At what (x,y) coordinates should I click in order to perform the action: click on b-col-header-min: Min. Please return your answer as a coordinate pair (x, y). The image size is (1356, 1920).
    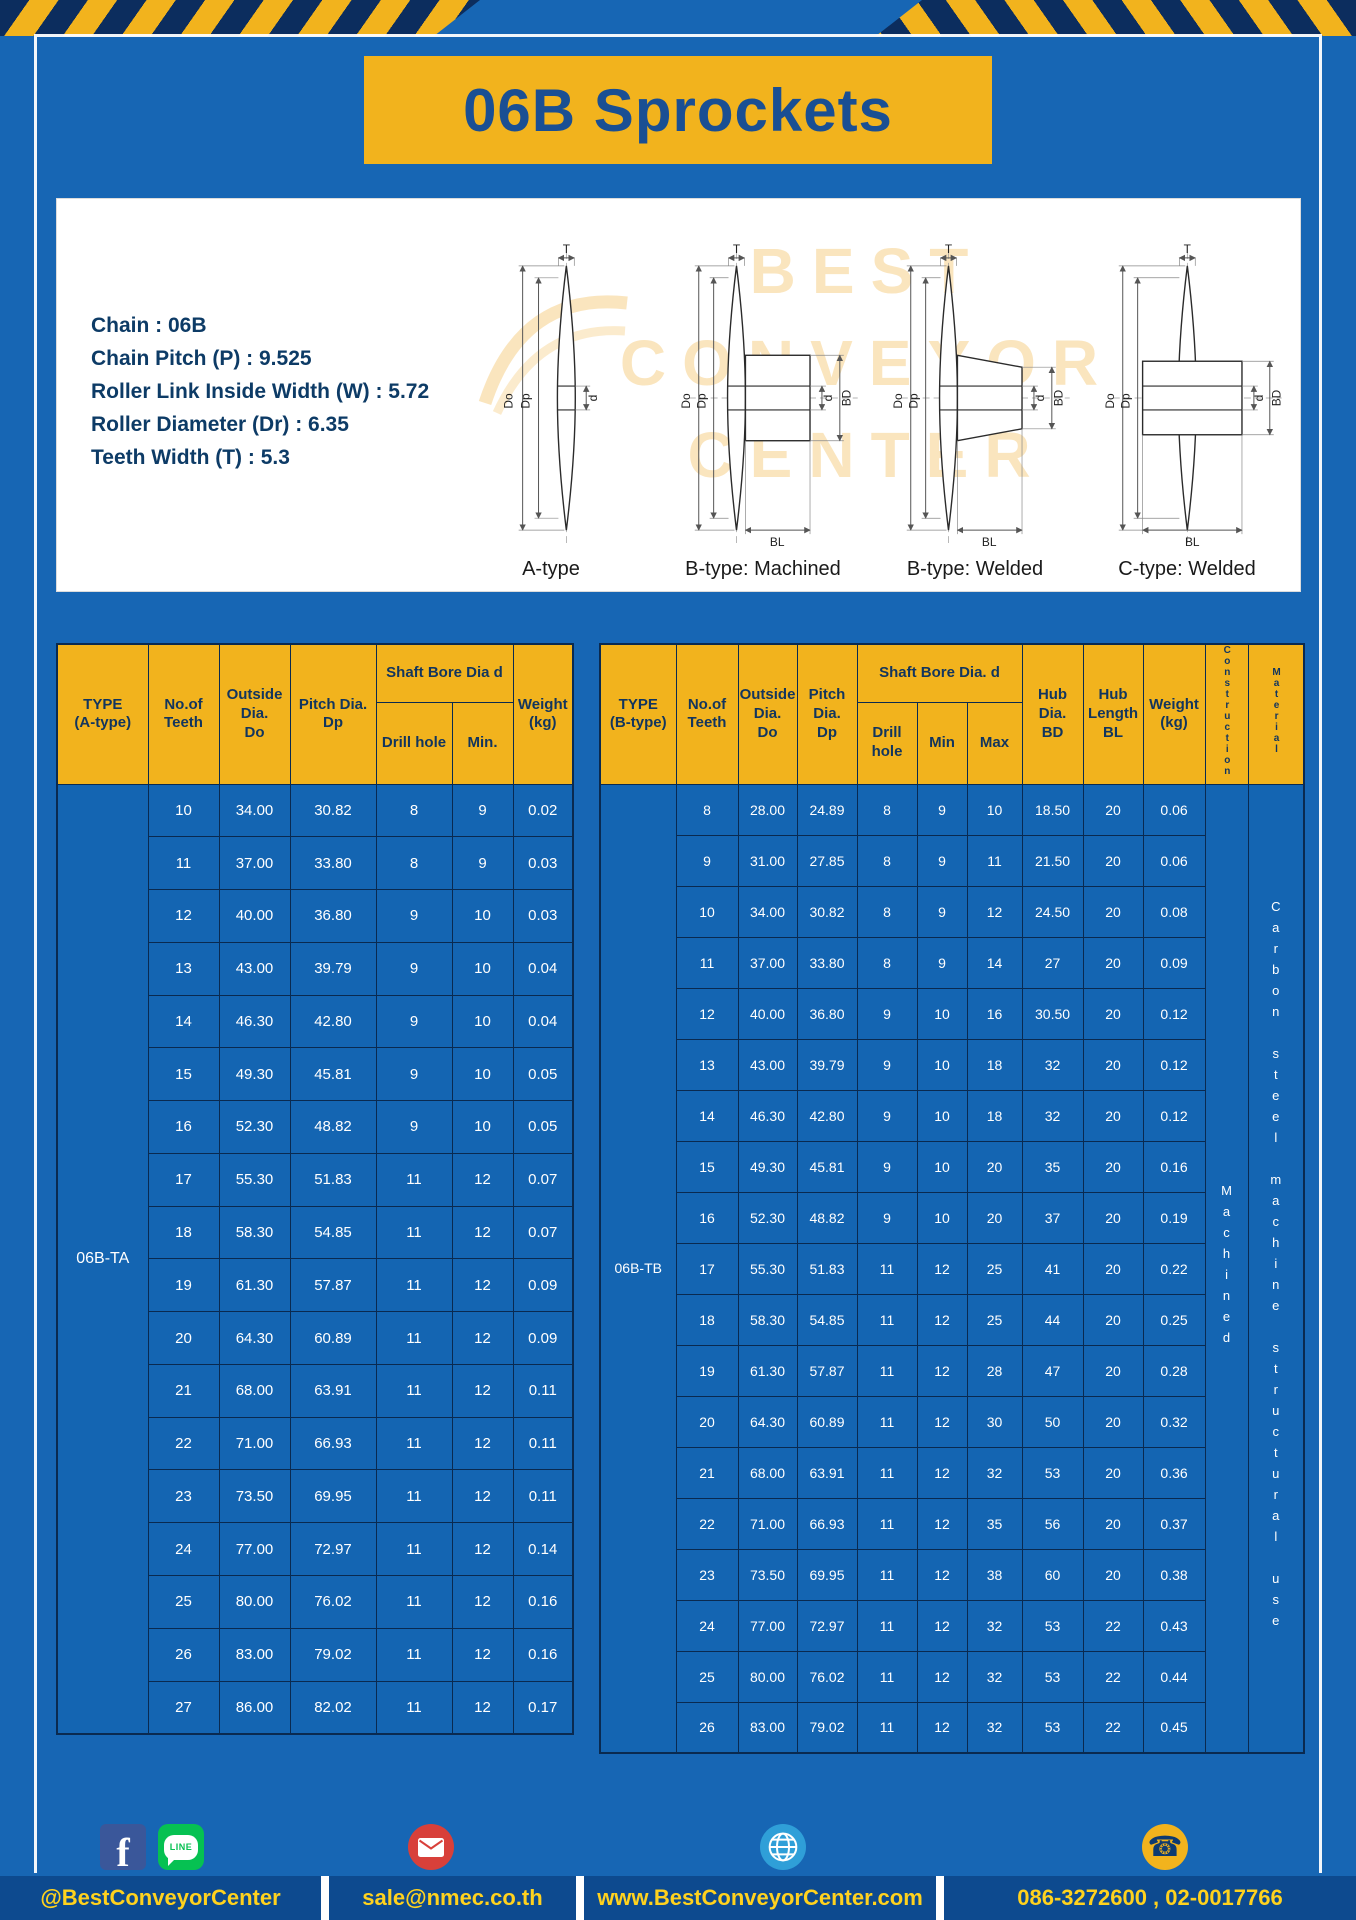
    Looking at the image, I should click on (942, 743).